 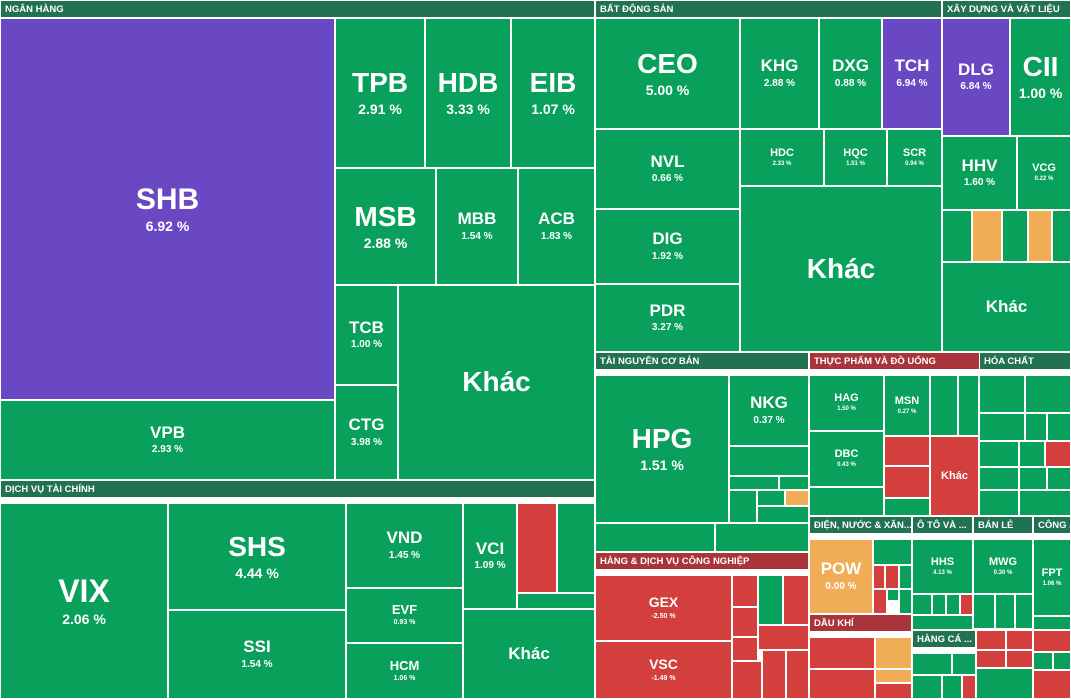 I want to click on stock-cell-ngan-hang-khac: Khác, so click(x=496, y=382).